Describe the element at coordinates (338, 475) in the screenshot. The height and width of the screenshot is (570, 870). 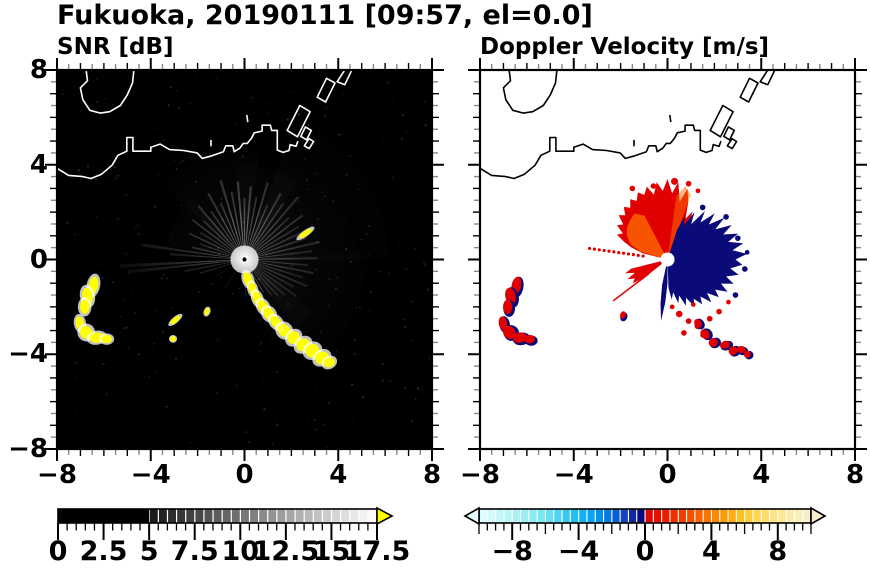
I see `x-tick-label: 4` at that location.